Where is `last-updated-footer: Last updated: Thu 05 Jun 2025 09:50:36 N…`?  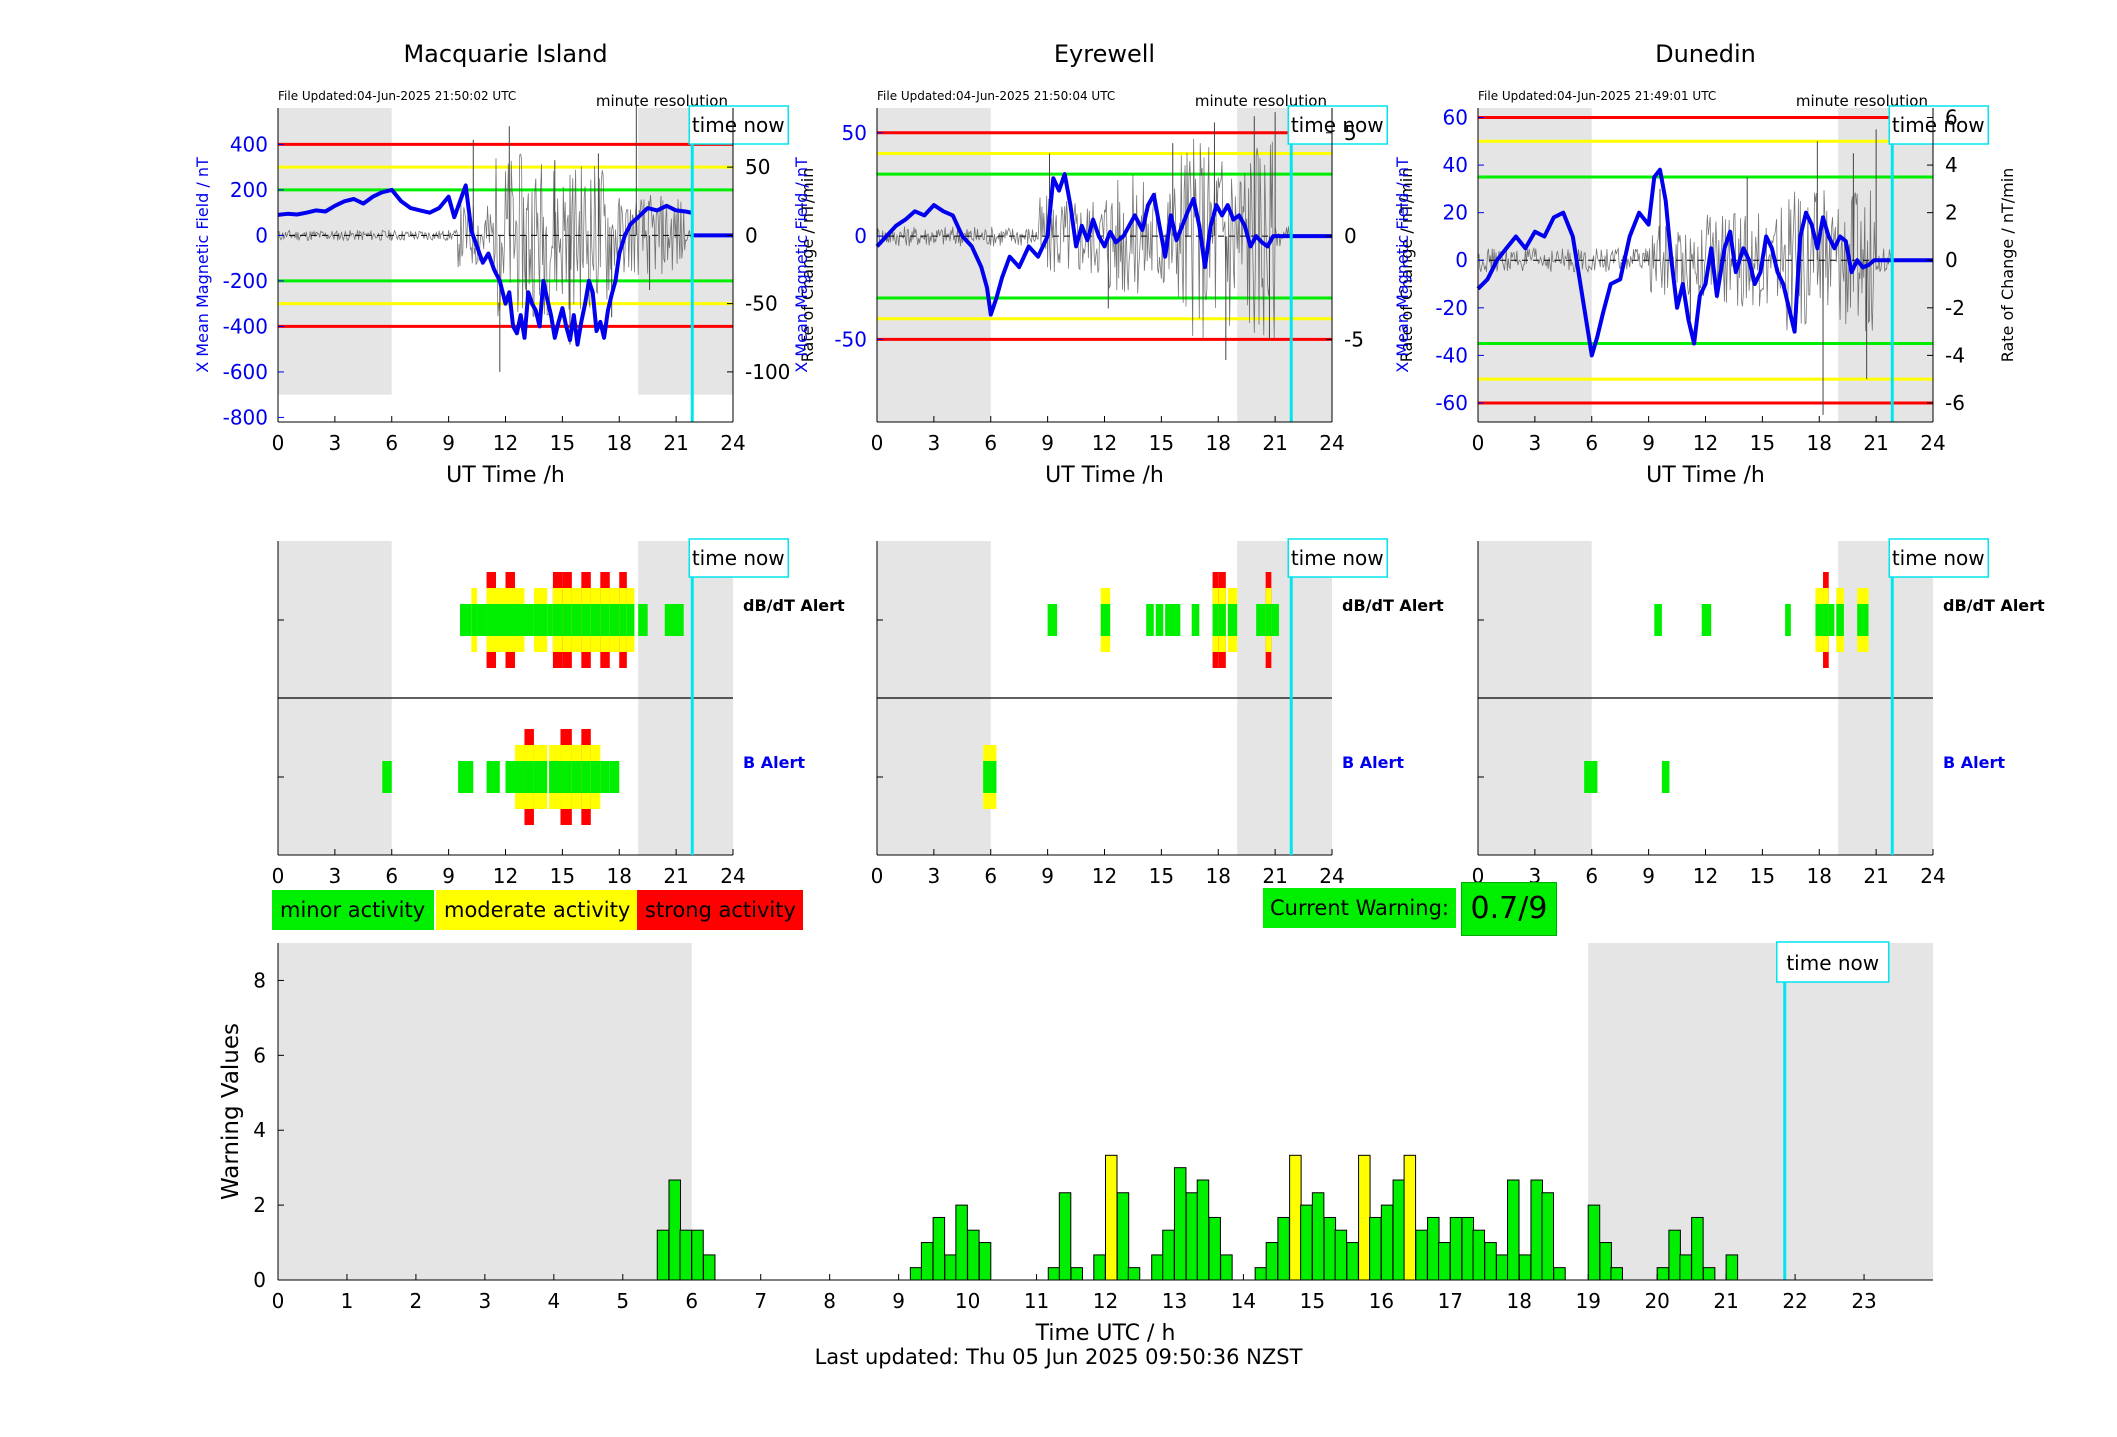 last-updated-footer: Last updated: Thu 05 Jun 2025 09:50:36 N… is located at coordinates (1058, 1357).